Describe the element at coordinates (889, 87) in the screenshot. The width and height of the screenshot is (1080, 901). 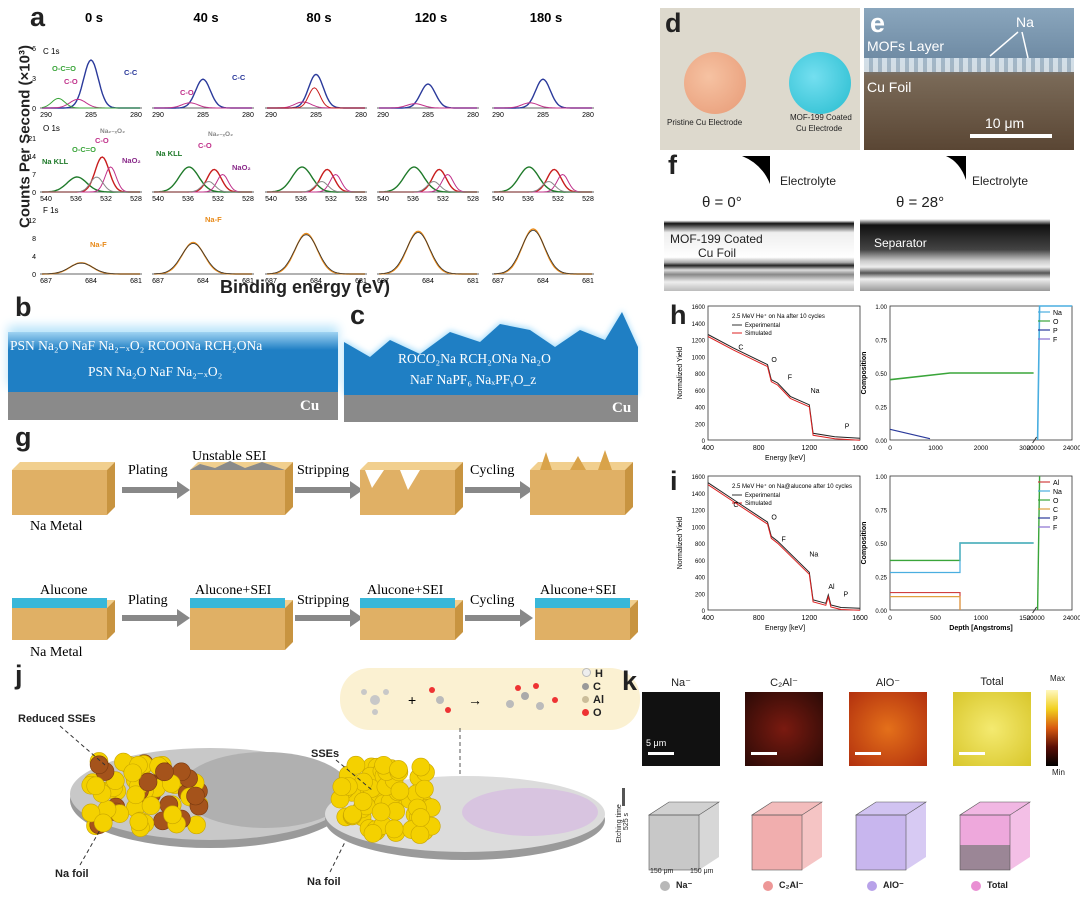
I see `cu-foil-label: Cu Foil` at that location.